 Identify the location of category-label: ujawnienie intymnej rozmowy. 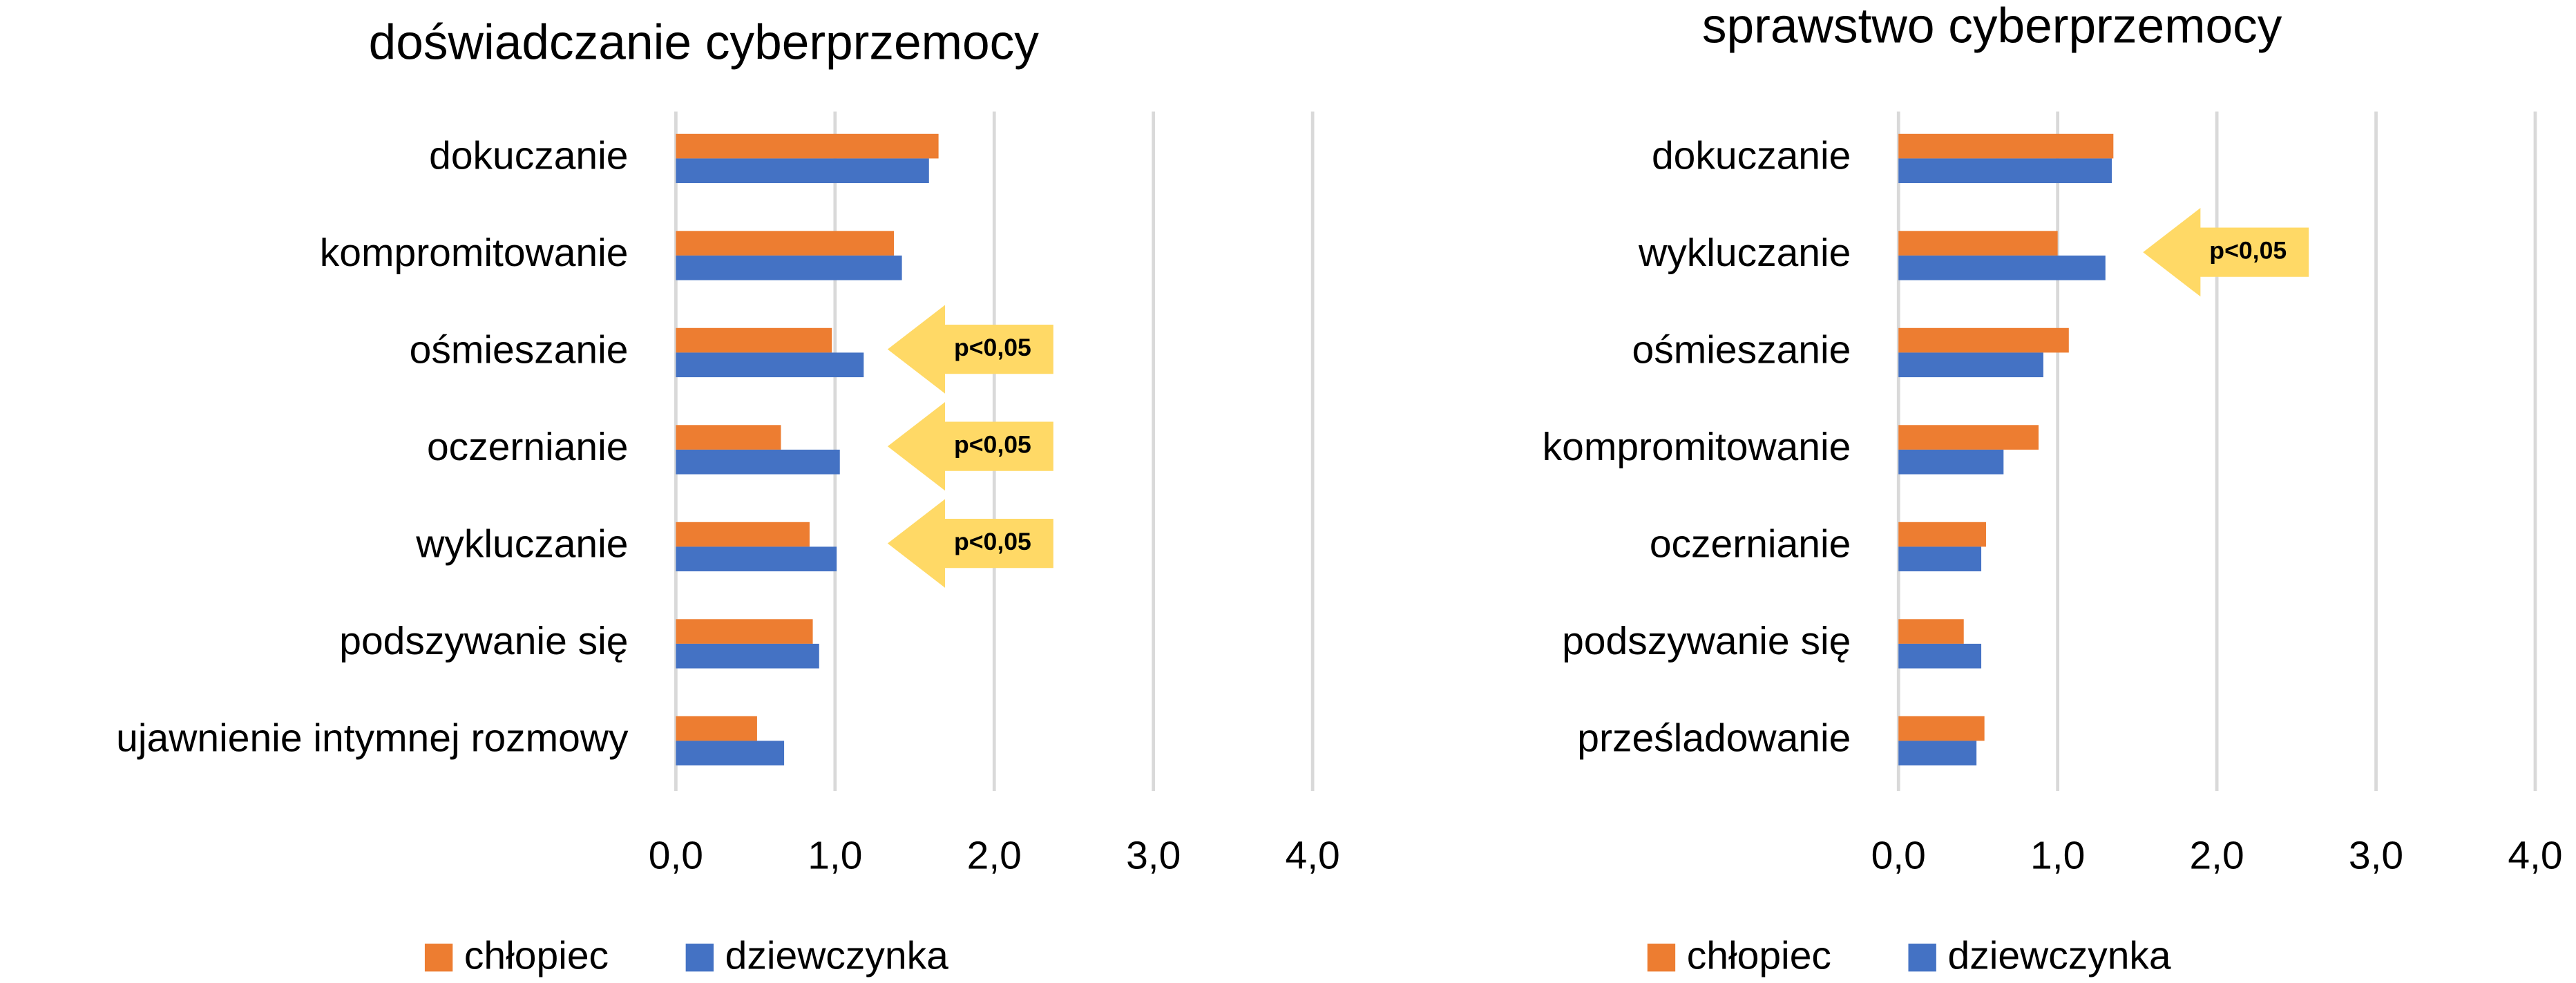
(372, 738).